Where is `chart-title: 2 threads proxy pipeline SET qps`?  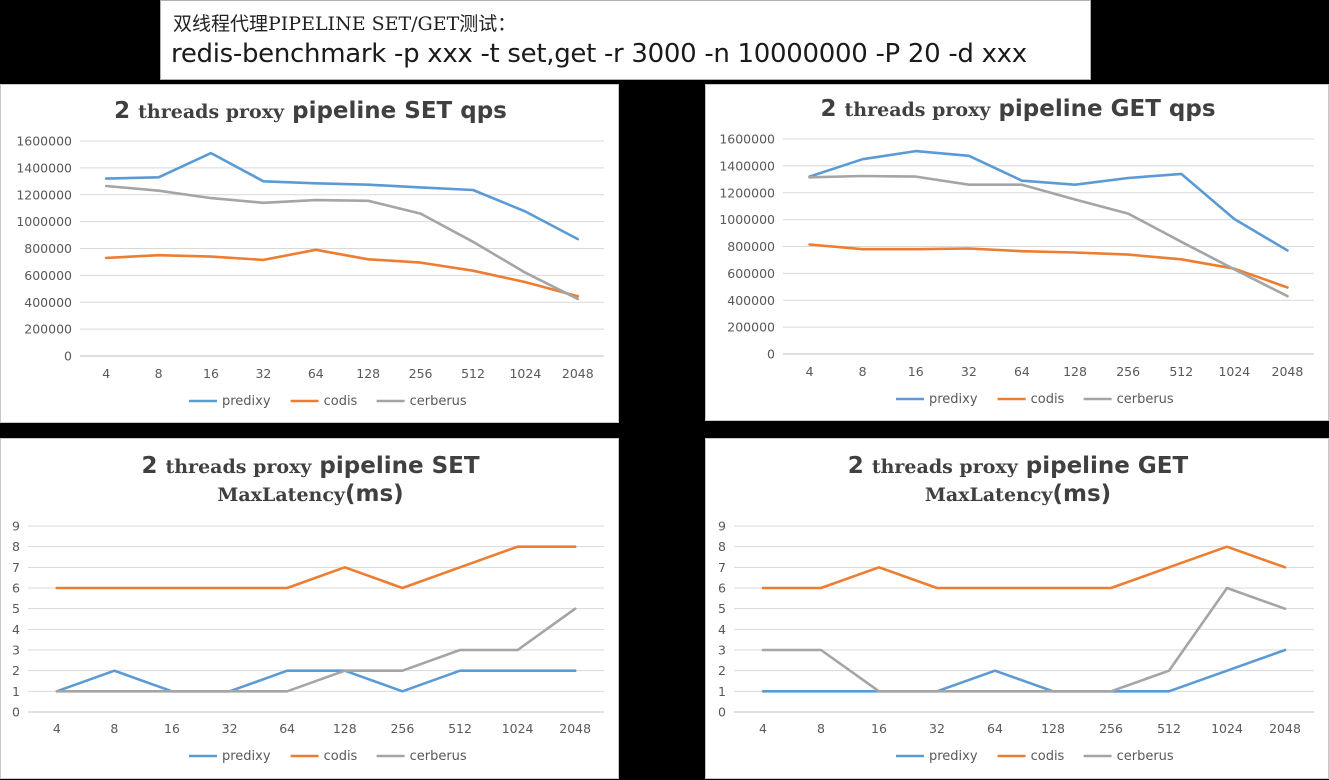 chart-title: 2 threads proxy pipeline SET qps is located at coordinates (310, 111).